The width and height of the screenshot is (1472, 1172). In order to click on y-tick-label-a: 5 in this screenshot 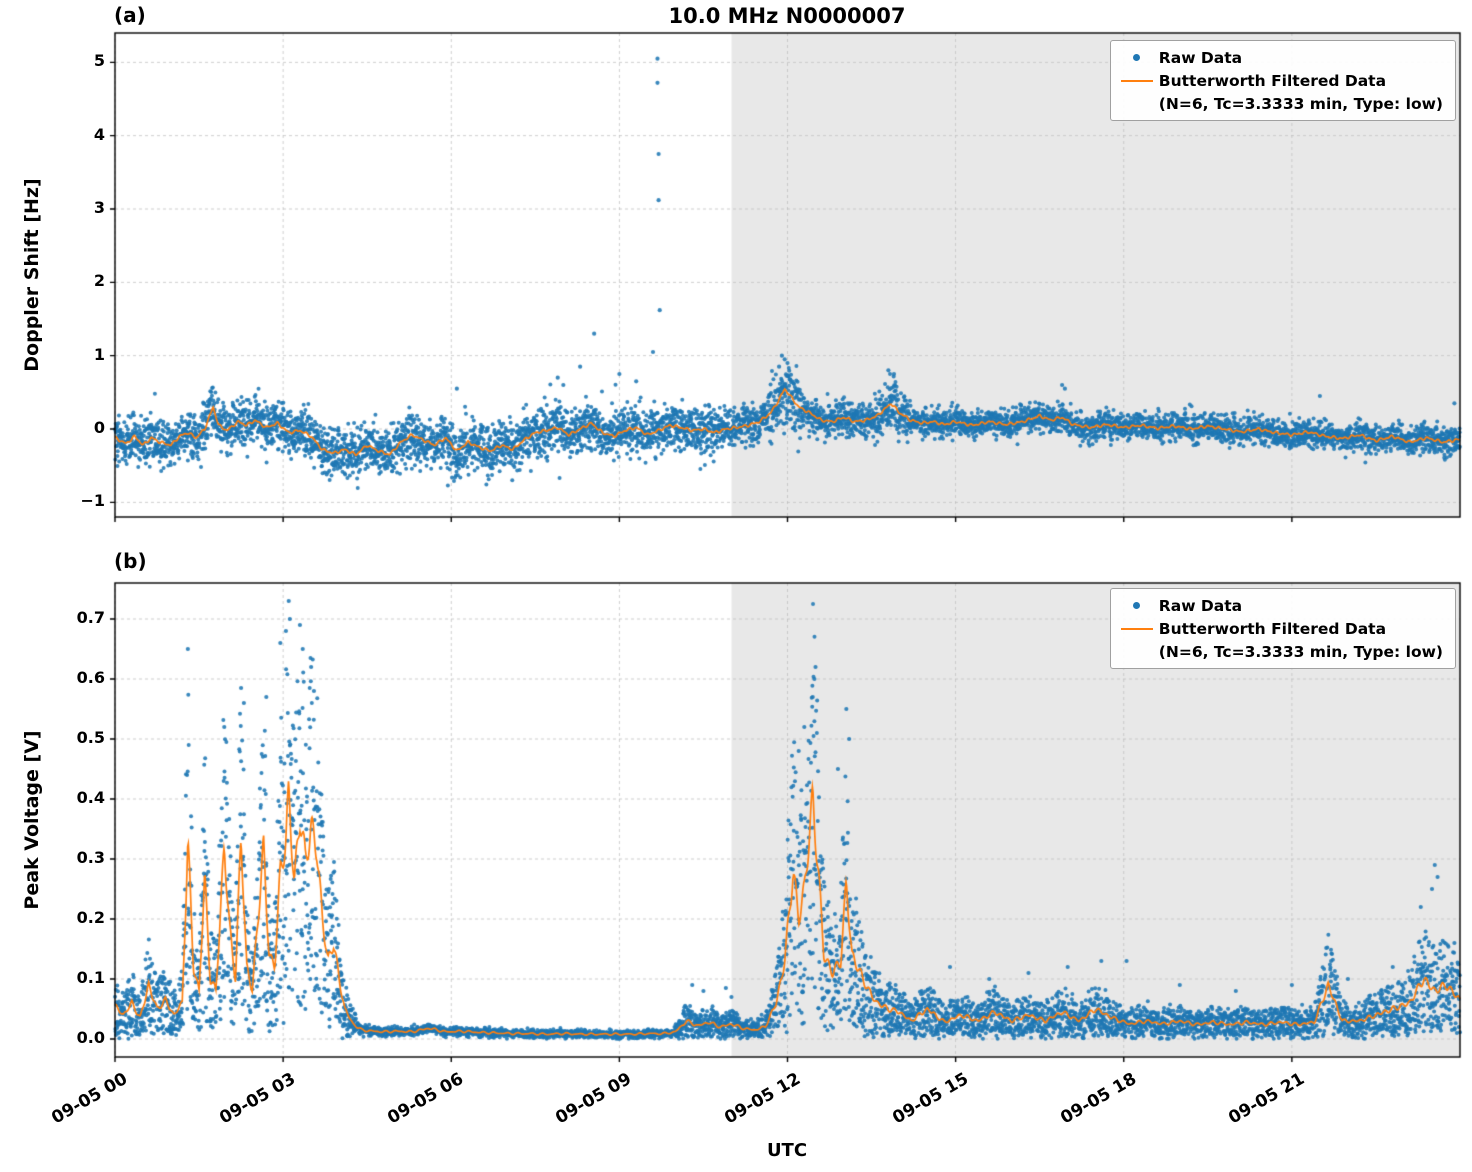, I will do `click(99, 61)`.